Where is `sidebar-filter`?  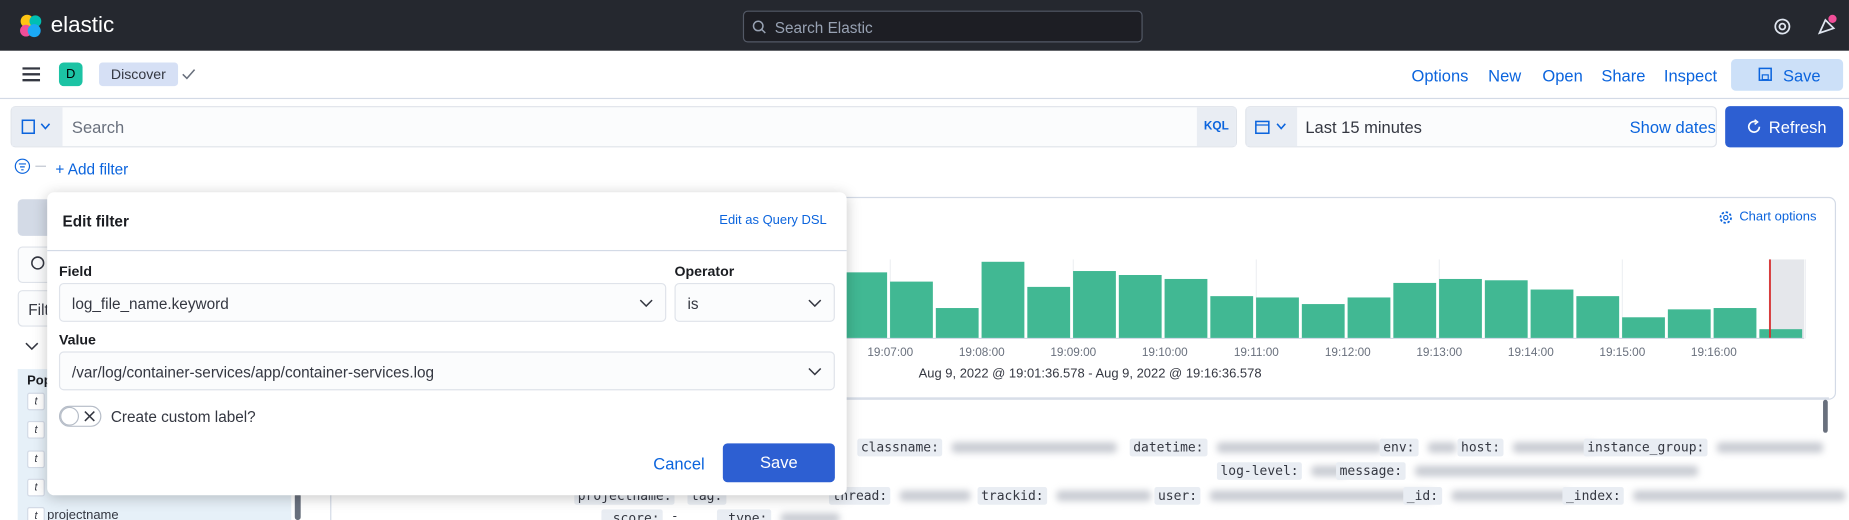 sidebar-filter is located at coordinates (35, 308).